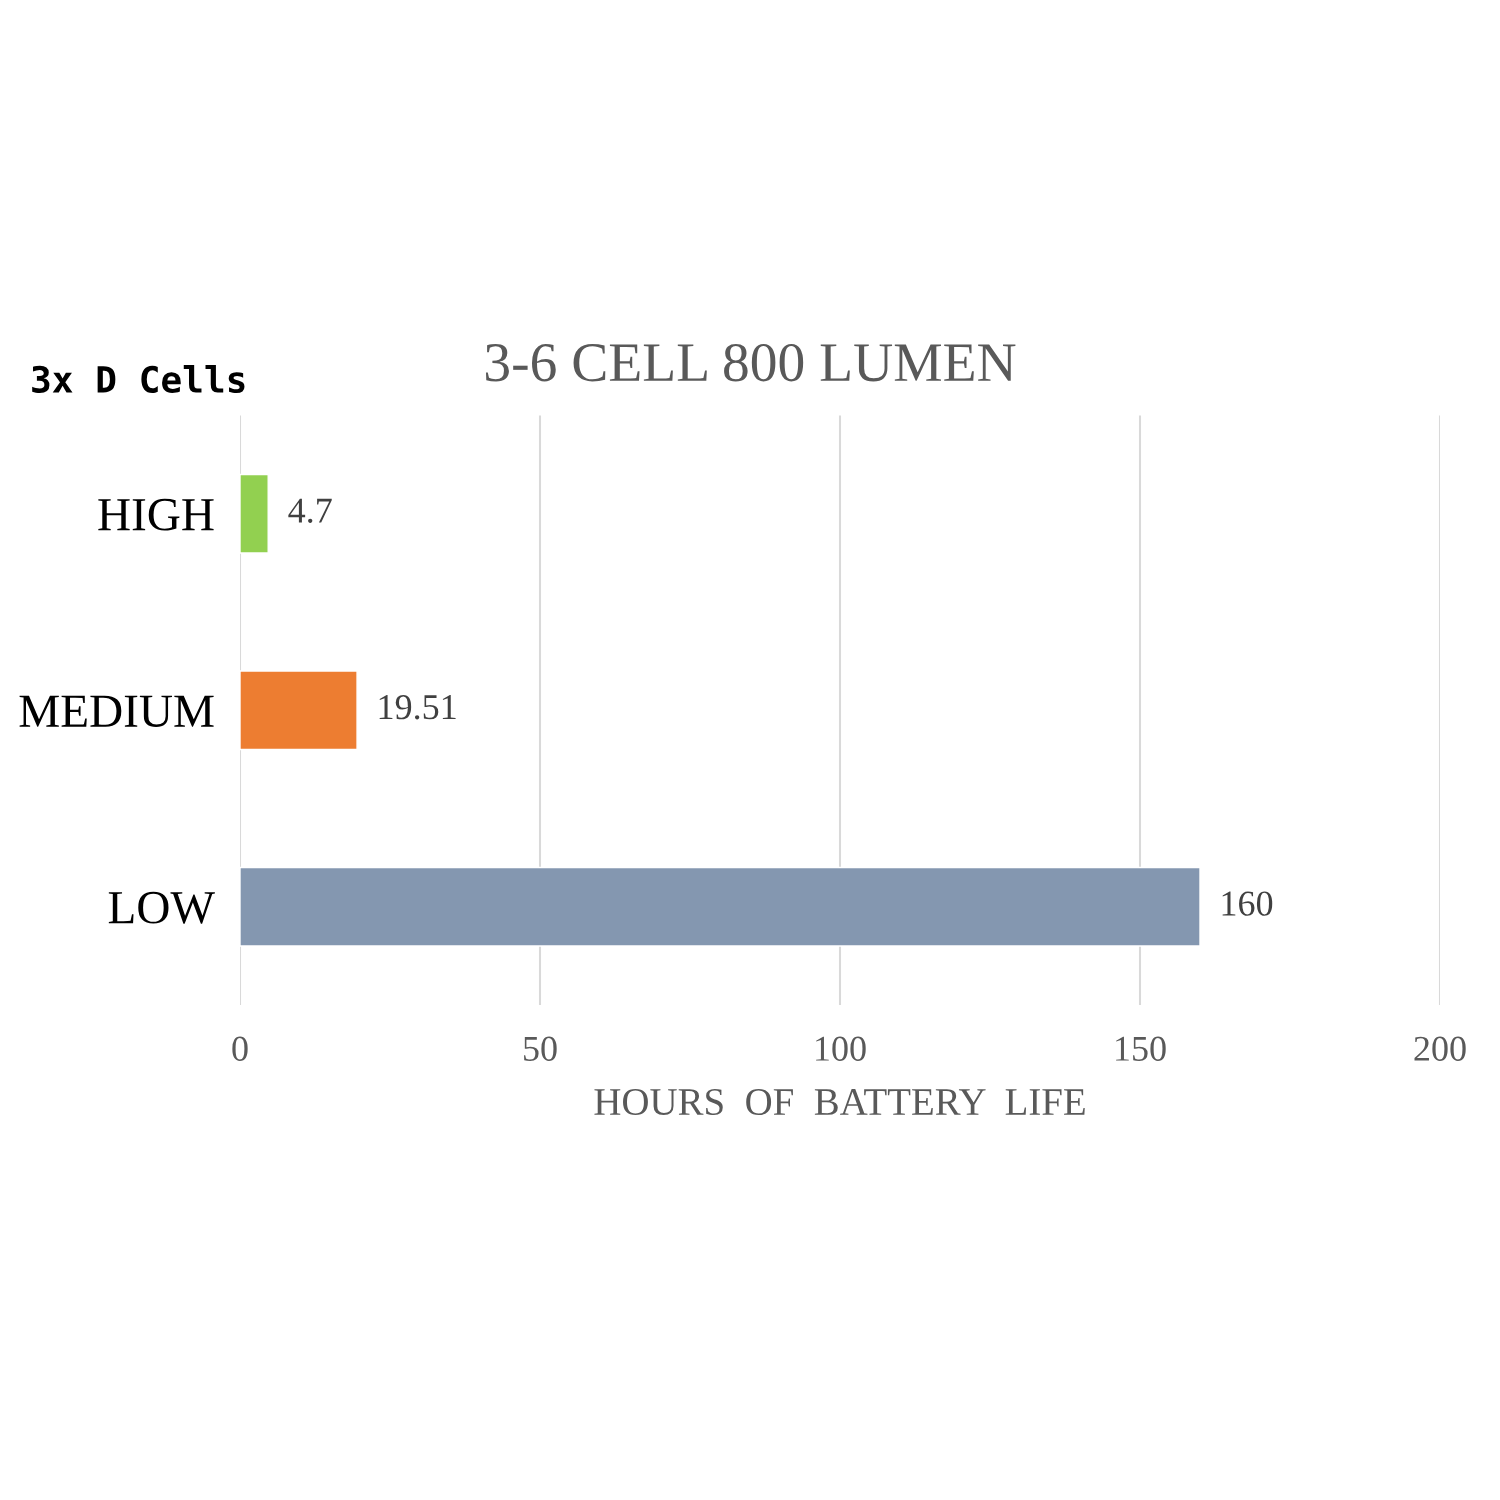 The image size is (1500, 1500). Describe the element at coordinates (1247, 903) in the screenshot. I see `data-label: 160` at that location.